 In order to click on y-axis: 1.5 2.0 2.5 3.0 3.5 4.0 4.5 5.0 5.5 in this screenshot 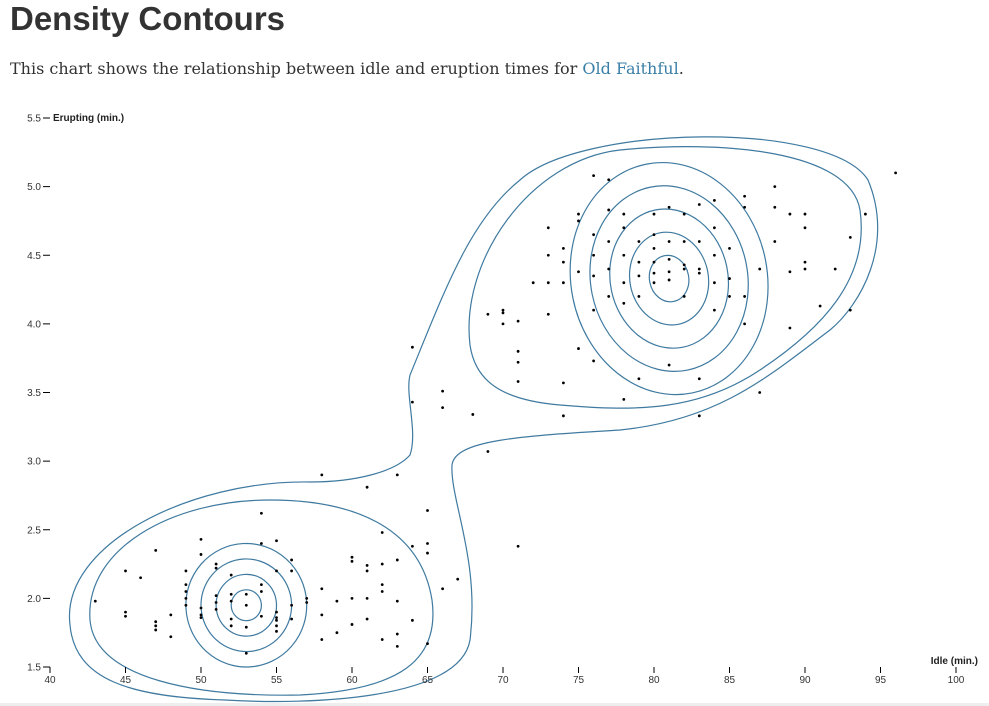, I will do `click(38, 394)`.